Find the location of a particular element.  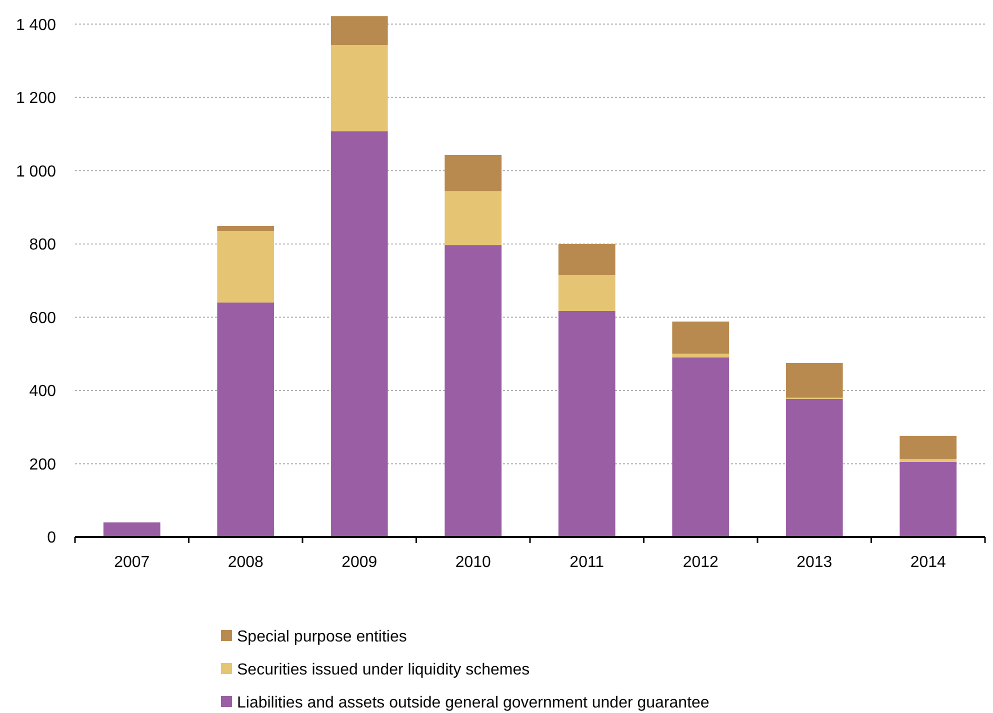

legend-label: Liabilities and assets outside general government under guarantee is located at coordinates (473, 703).